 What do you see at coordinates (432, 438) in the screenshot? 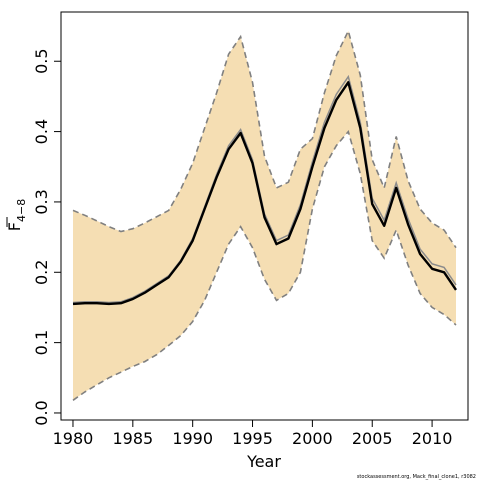
I see `x-tick-label: 2010` at bounding box center [432, 438].